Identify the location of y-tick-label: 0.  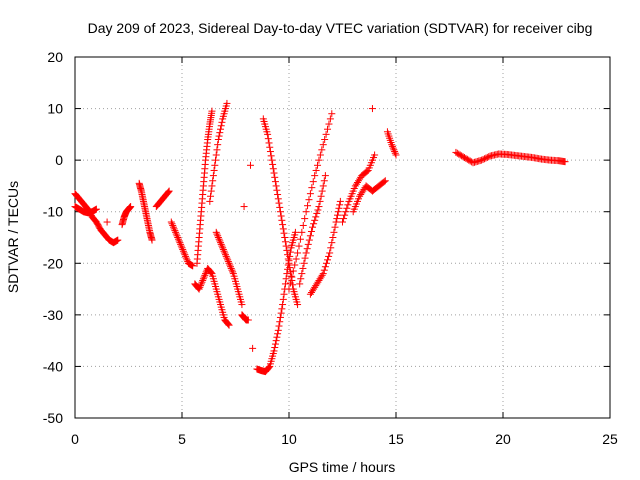
(59, 160).